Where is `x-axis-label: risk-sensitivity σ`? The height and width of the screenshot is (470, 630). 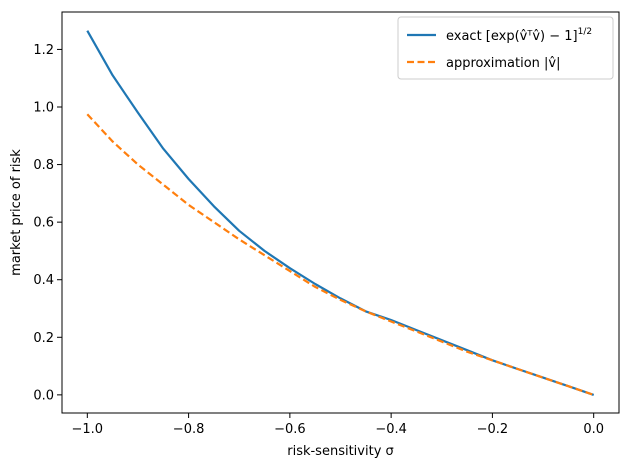 x-axis-label: risk-sensitivity σ is located at coordinates (340, 451).